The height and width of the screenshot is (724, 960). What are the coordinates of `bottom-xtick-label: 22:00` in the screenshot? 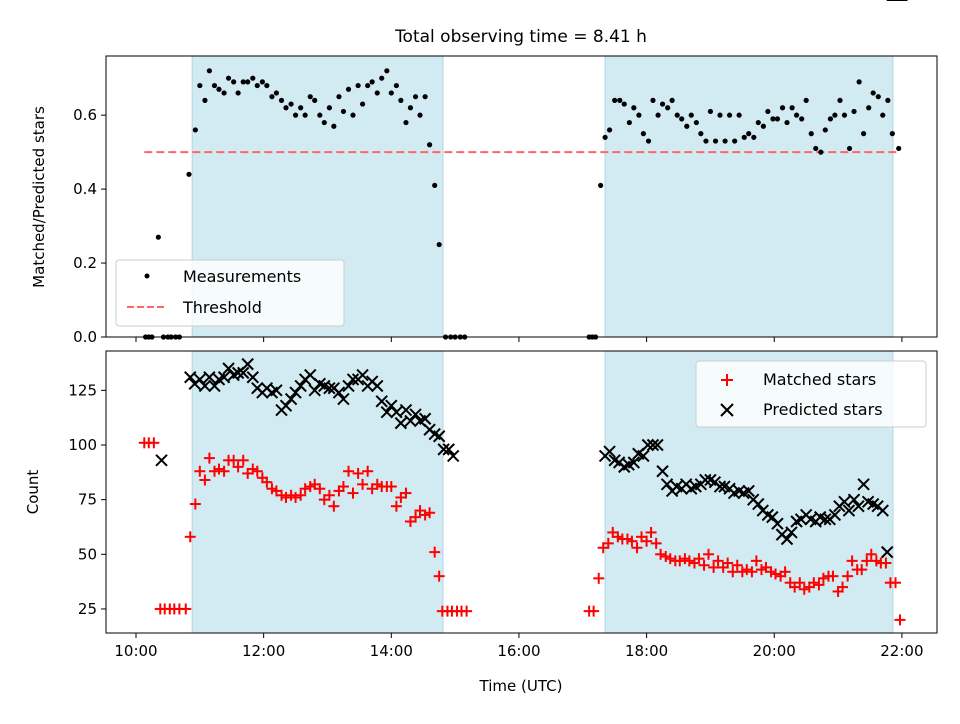 It's located at (901, 651).